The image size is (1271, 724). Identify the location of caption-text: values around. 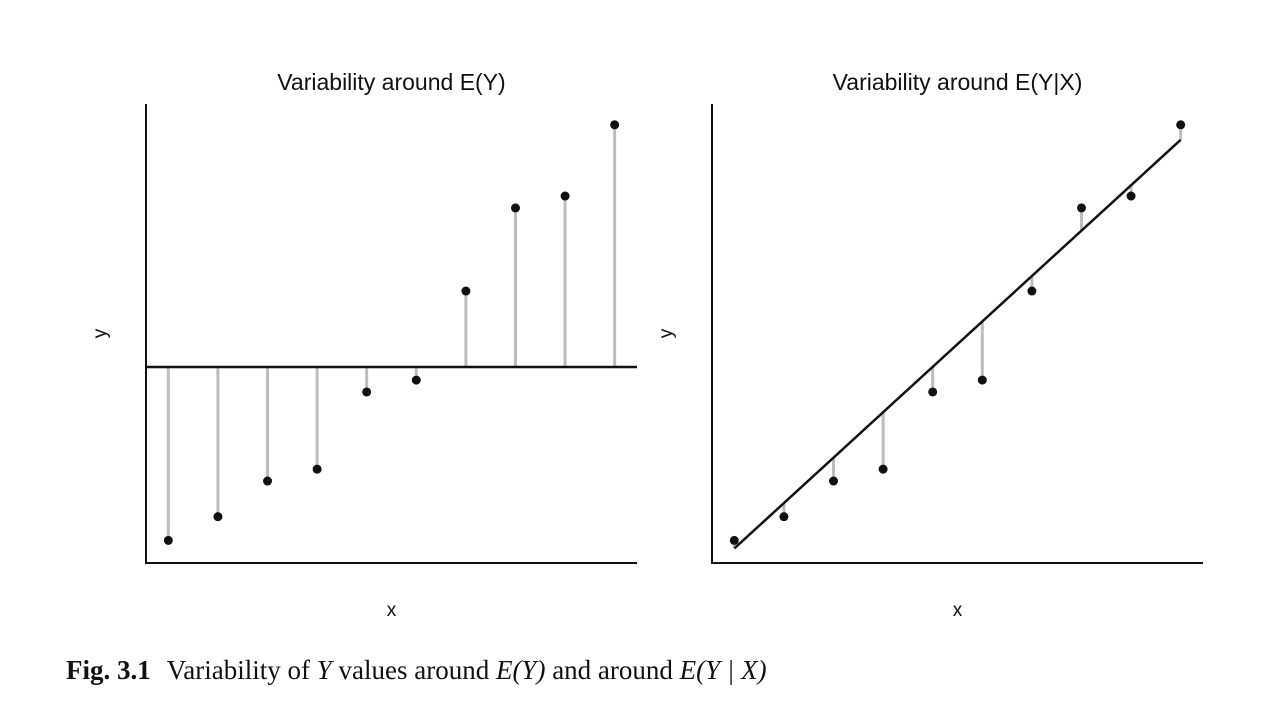
(413, 670).